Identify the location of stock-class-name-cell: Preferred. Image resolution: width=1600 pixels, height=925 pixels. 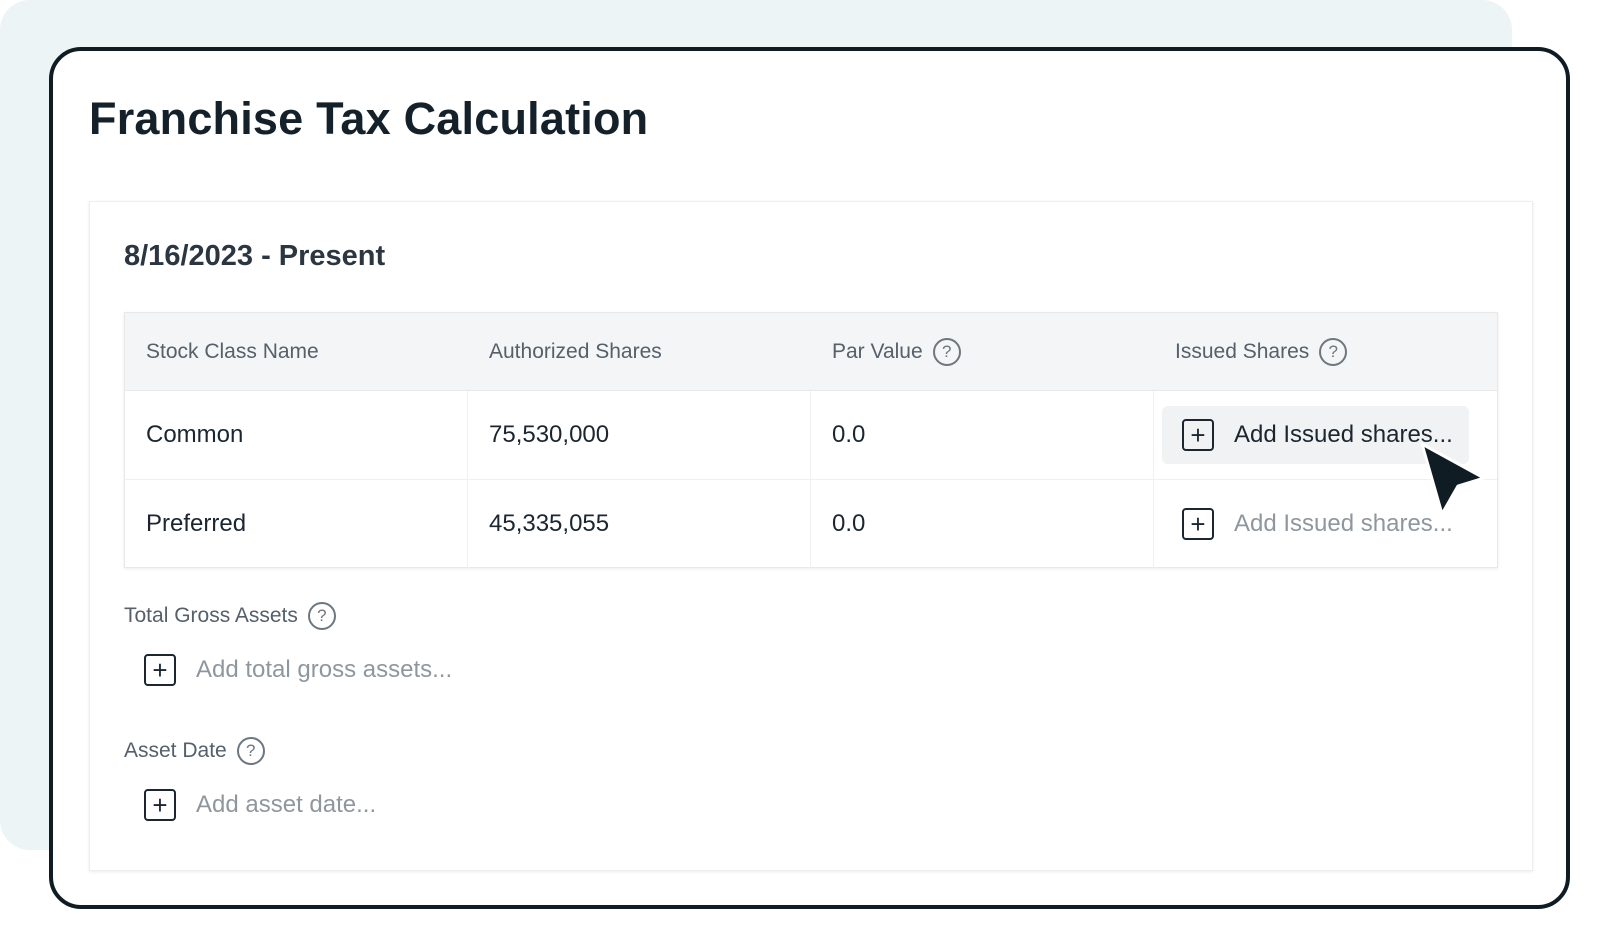
(296, 524).